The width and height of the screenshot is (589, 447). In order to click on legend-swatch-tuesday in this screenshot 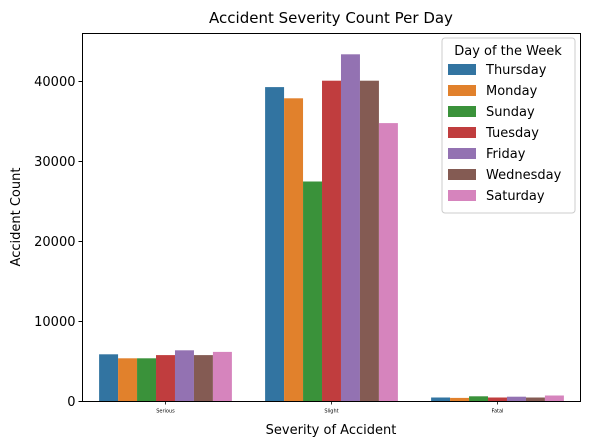, I will do `click(462, 132)`.